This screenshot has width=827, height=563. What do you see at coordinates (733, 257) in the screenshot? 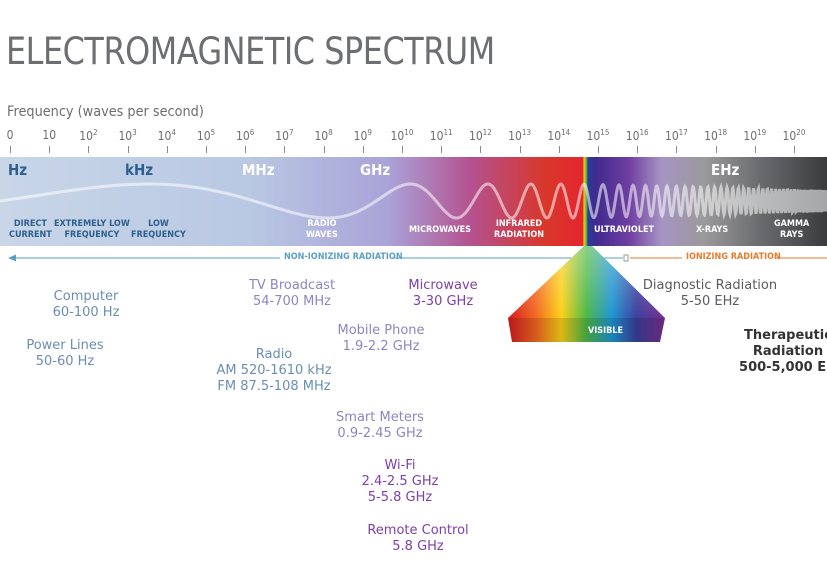
I see `ionizing-radiation-label: IONIZING RADIATION` at bounding box center [733, 257].